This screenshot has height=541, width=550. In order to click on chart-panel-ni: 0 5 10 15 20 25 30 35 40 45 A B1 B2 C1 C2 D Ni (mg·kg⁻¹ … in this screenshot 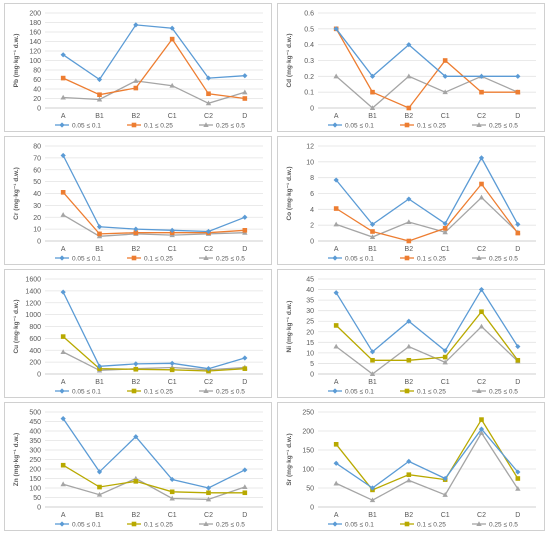, I will do `click(411, 333)`.